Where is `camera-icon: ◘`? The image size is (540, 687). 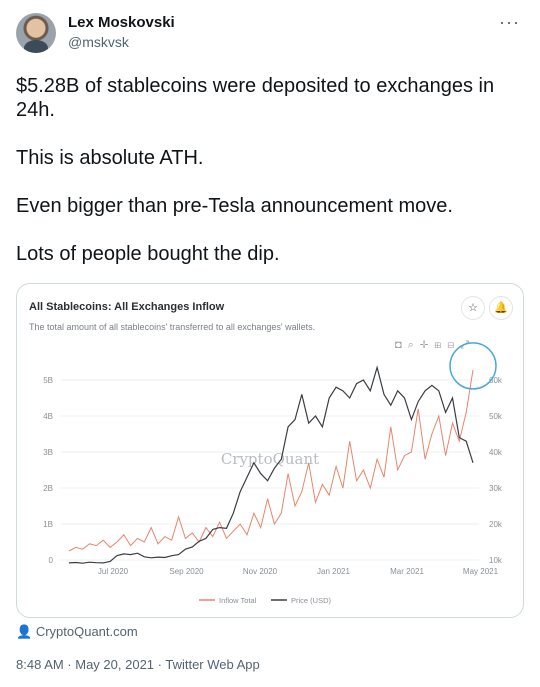 camera-icon: ◘ is located at coordinates (401, 345).